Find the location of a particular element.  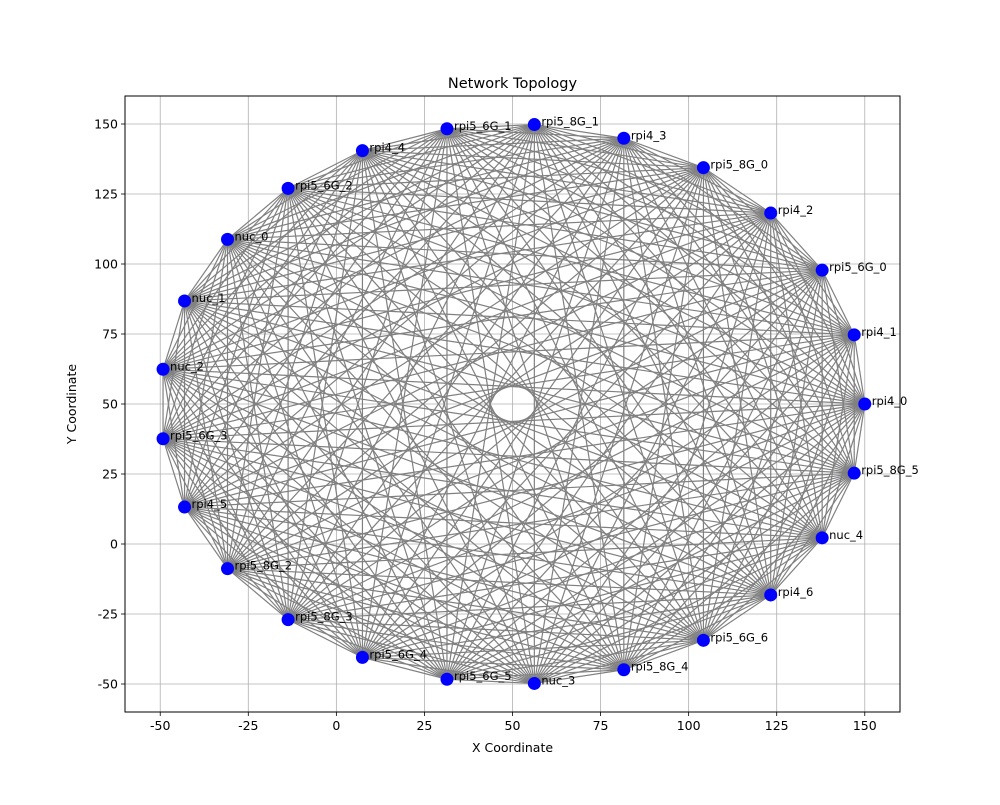

node-label: nuc_3 is located at coordinates (558, 680).